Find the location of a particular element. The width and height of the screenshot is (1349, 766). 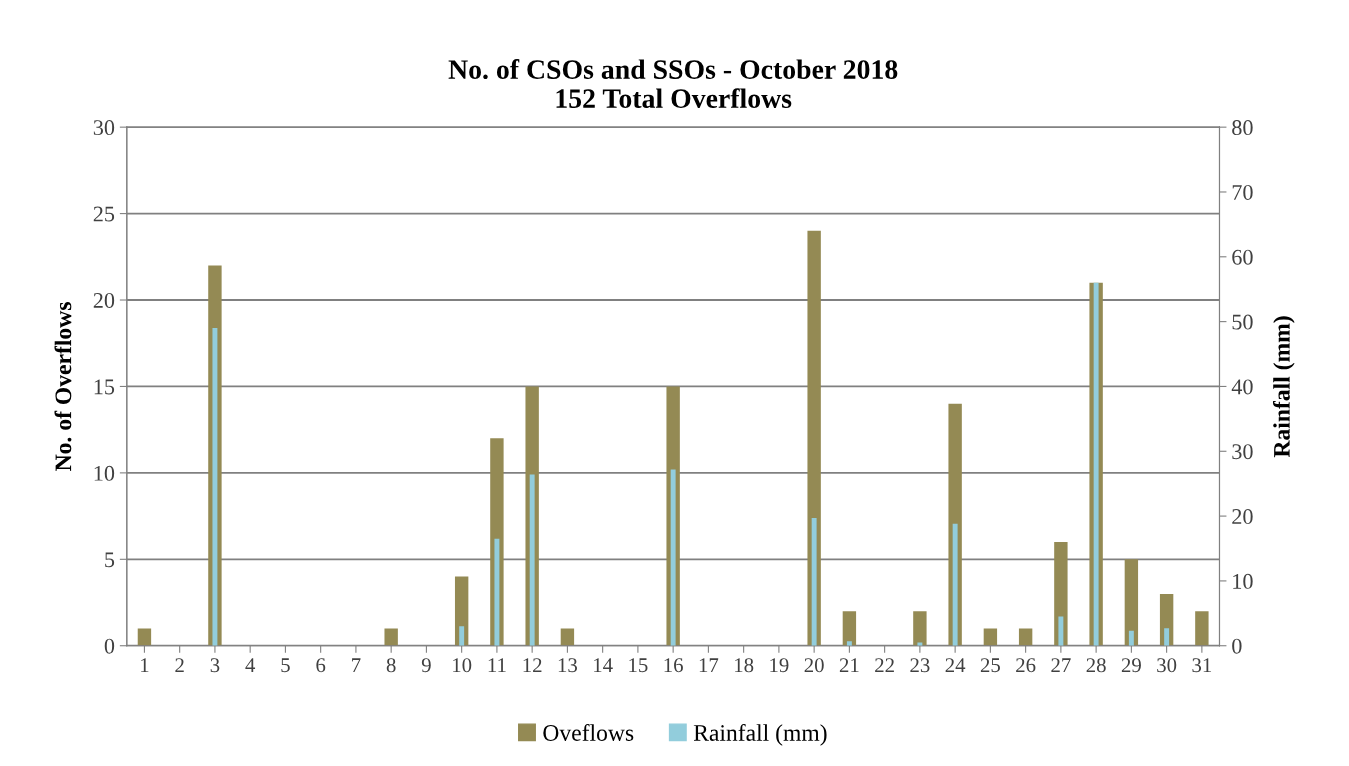

y2-tick-label: 70 is located at coordinates (1242, 192).